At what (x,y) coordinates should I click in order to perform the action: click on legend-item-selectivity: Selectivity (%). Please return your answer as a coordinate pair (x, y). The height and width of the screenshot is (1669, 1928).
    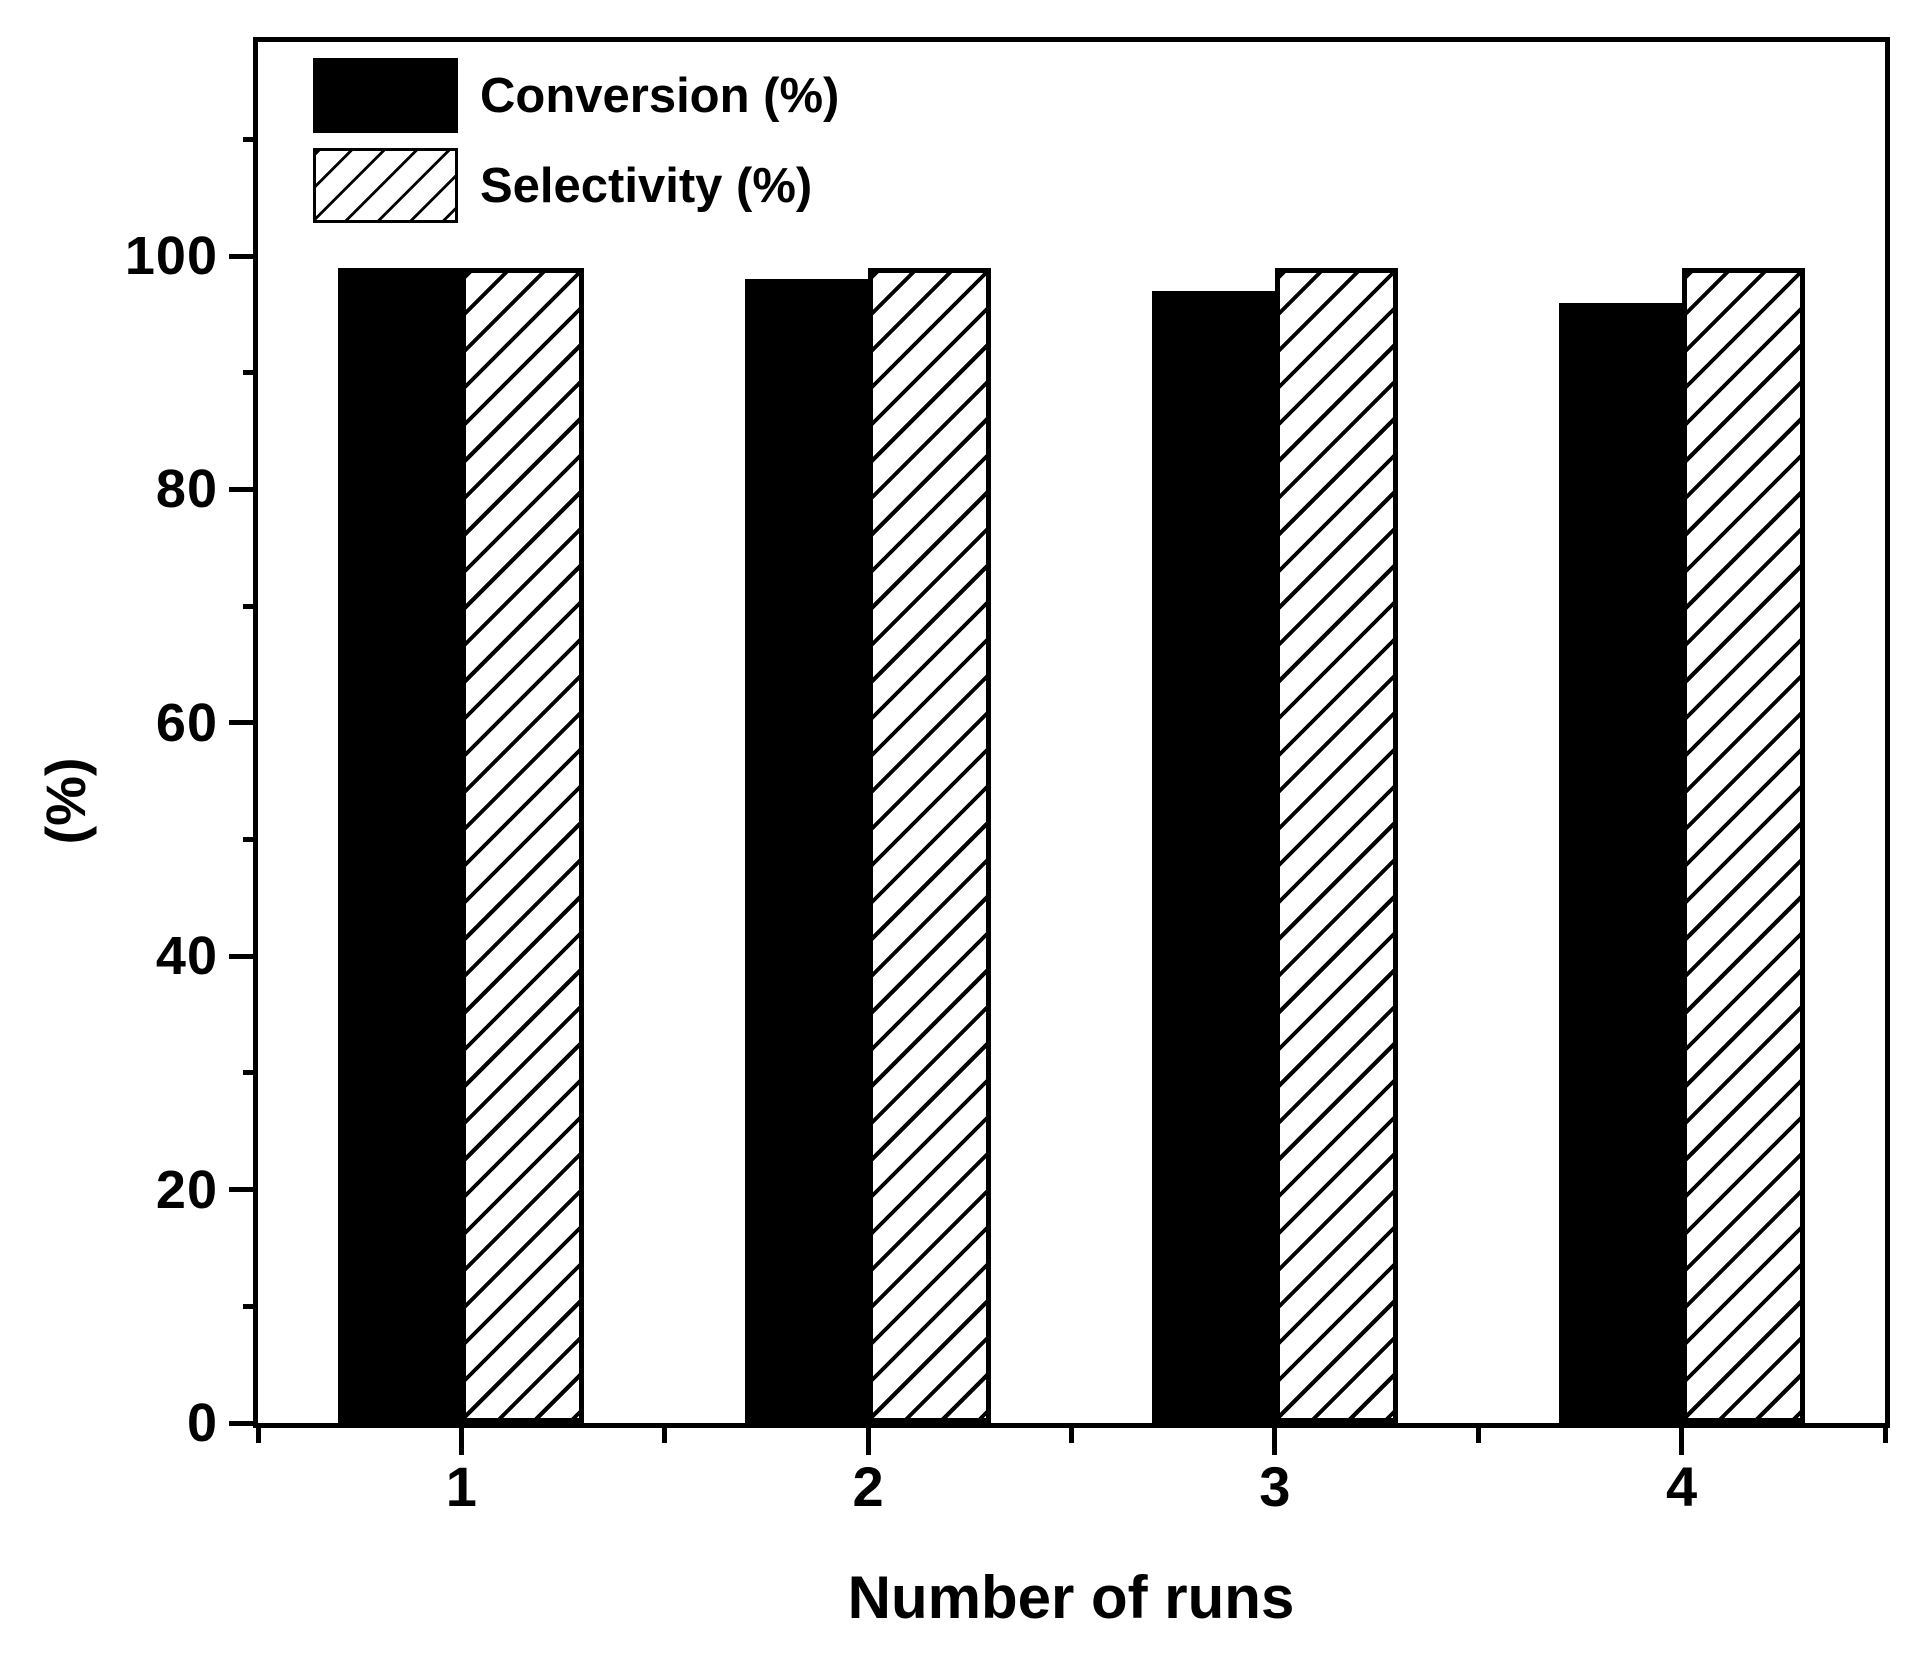
    Looking at the image, I should click on (576, 185).